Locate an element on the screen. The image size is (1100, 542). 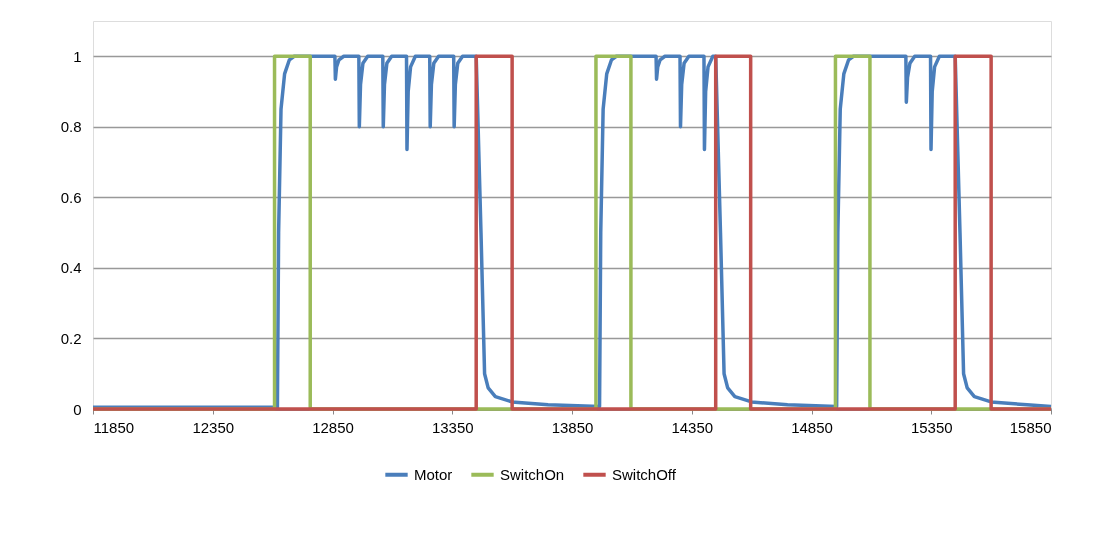
x-tick-label: 14850 is located at coordinates (812, 427).